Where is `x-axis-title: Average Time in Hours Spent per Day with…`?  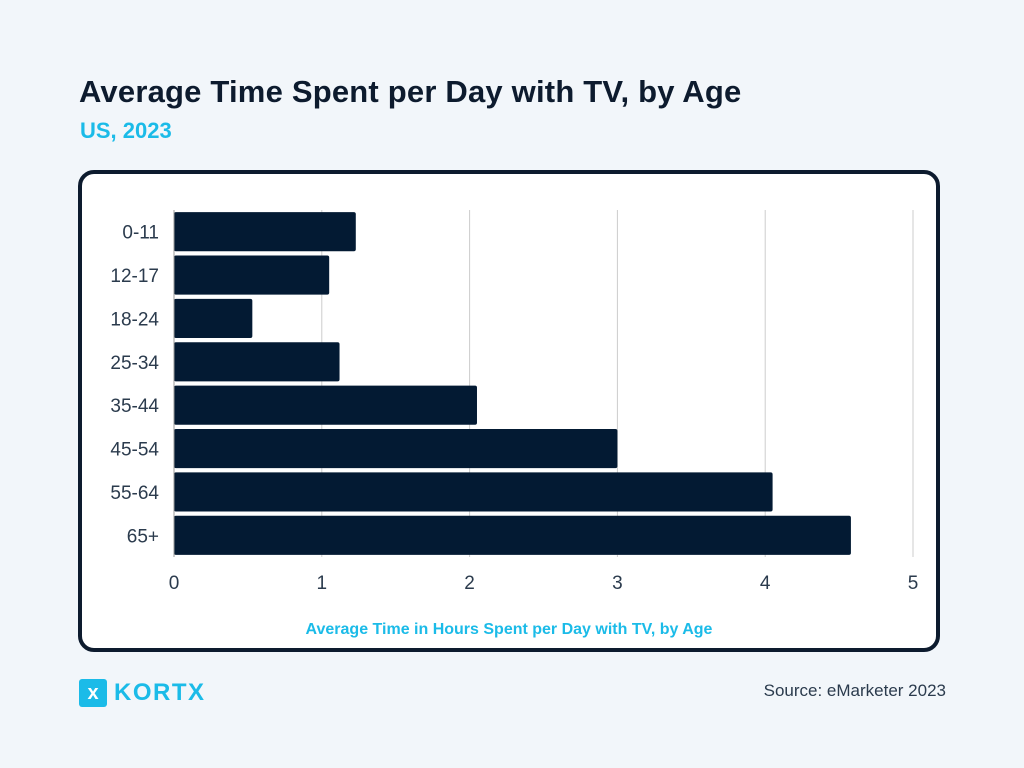 x-axis-title: Average Time in Hours Spent per Day with… is located at coordinates (509, 629).